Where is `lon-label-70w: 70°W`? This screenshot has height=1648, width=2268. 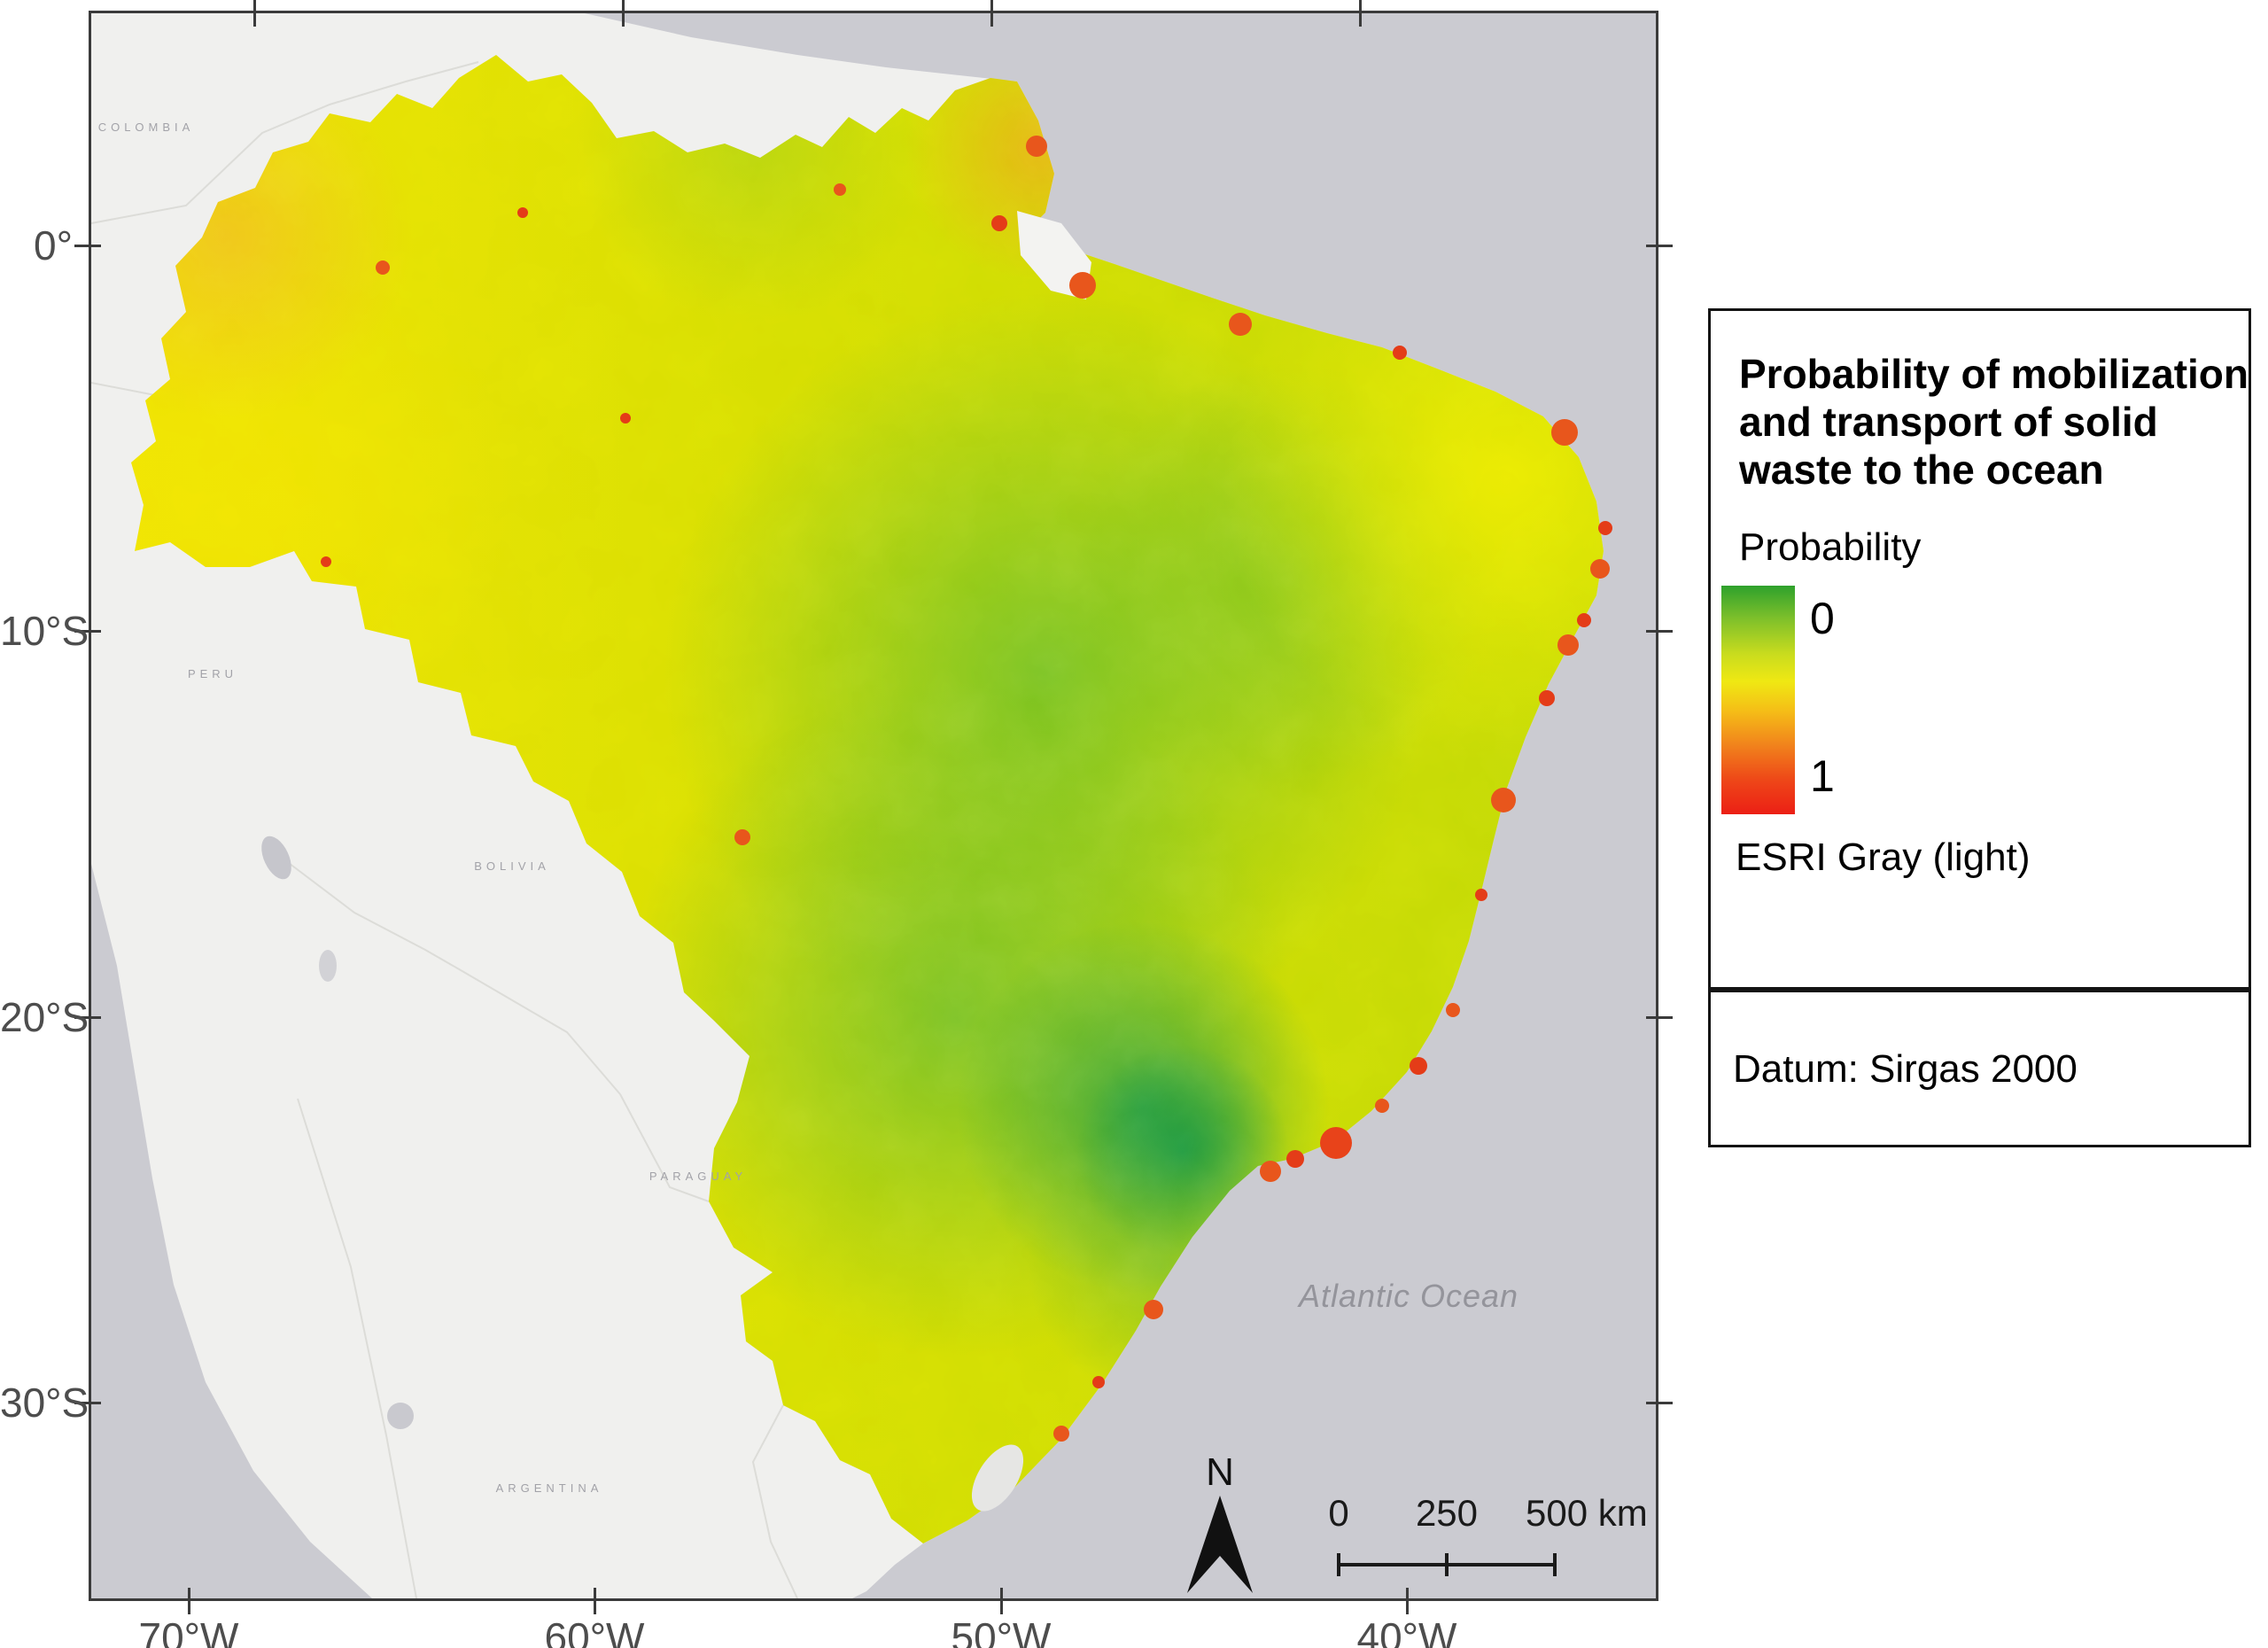
lon-label-70w: 70°W is located at coordinates (188, 1631).